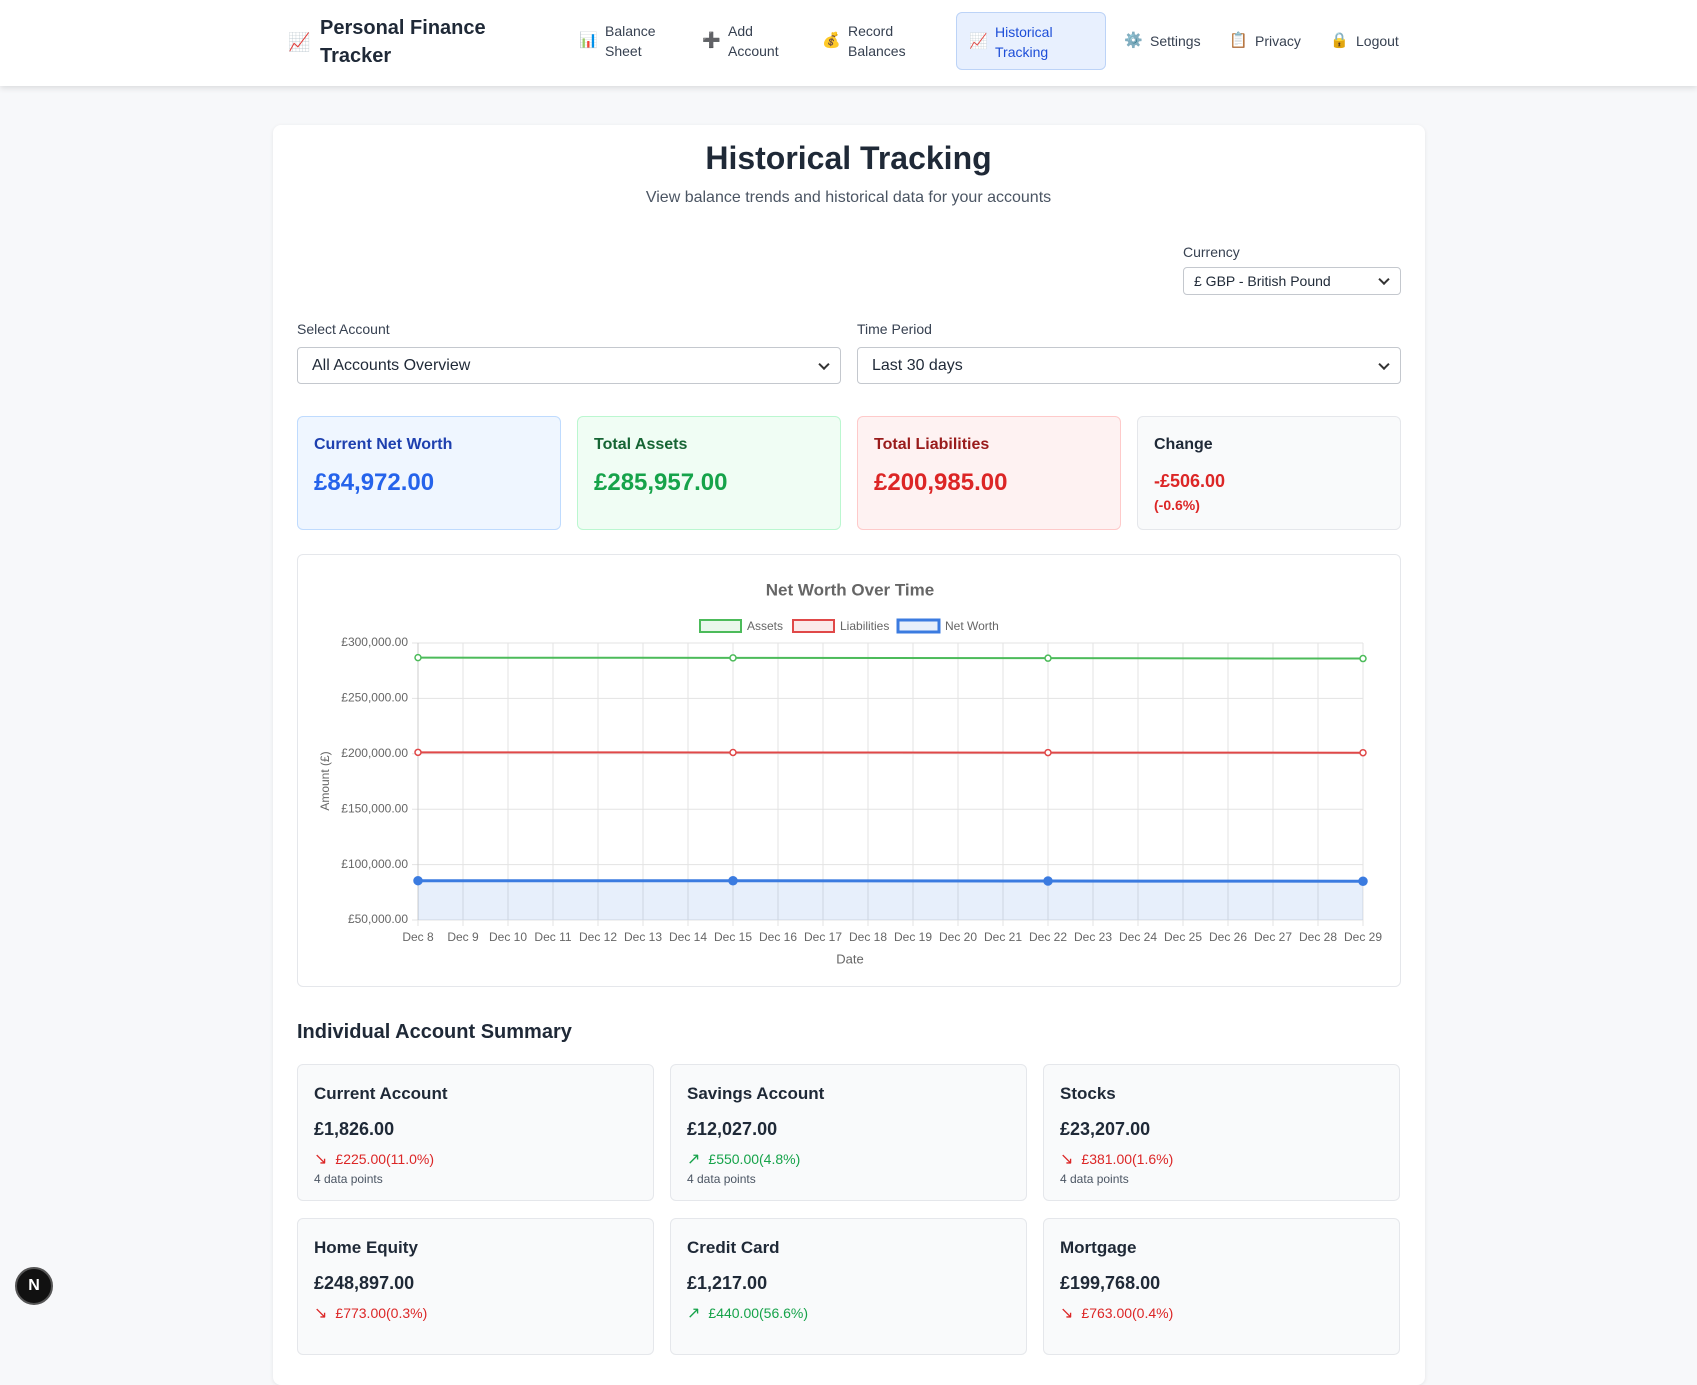  Describe the element at coordinates (391, 366) in the screenshot. I see `account-value: All Accounts Overview` at that location.